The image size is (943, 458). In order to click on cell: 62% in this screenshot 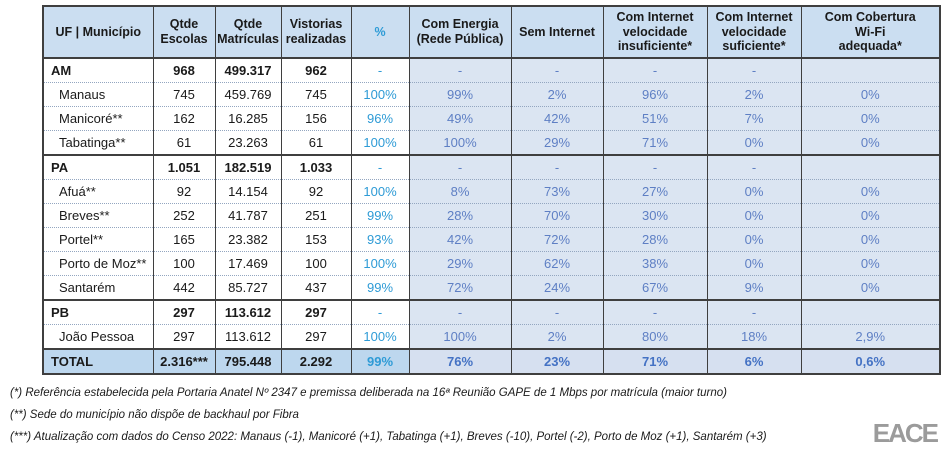, I will do `click(557, 263)`.